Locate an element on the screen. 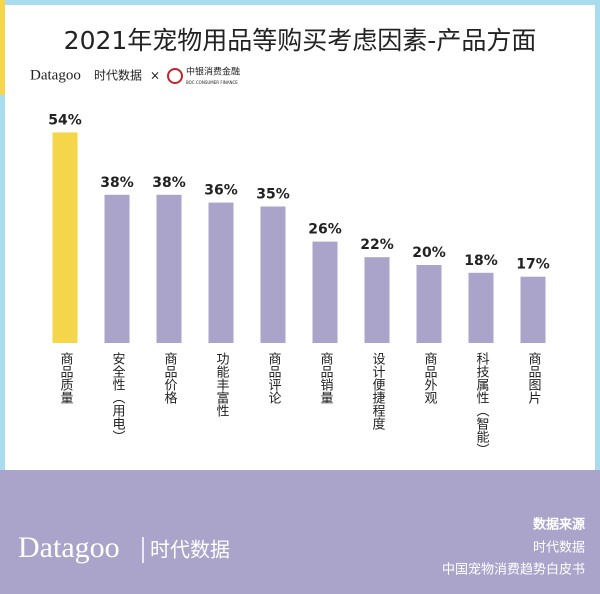 This screenshot has height=594, width=600. footer-brand-cn: 时代数据 is located at coordinates (190, 550).